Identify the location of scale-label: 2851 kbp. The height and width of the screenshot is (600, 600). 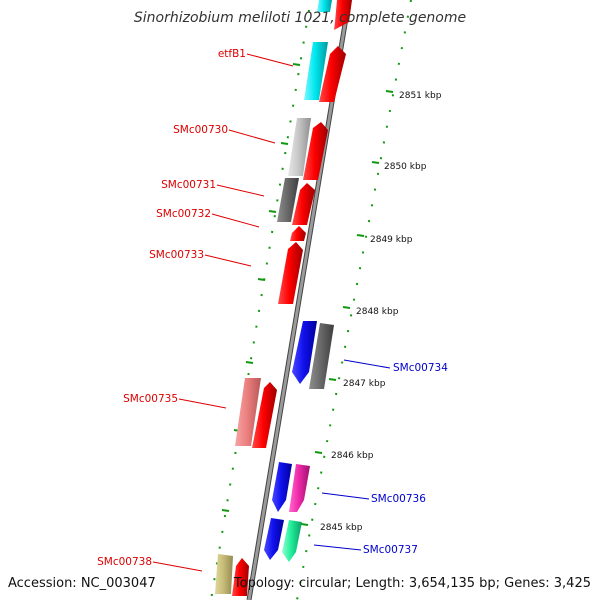
(420, 96).